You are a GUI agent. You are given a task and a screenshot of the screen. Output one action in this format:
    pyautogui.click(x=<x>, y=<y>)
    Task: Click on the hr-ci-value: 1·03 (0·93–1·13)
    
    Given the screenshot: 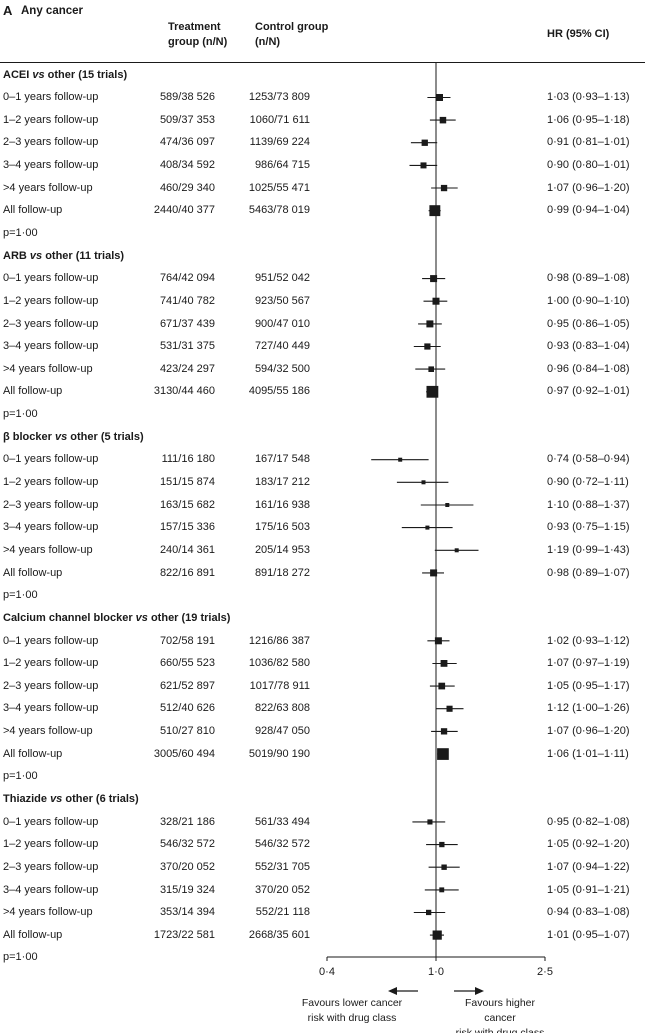 What is the action you would take?
    pyautogui.click(x=588, y=97)
    